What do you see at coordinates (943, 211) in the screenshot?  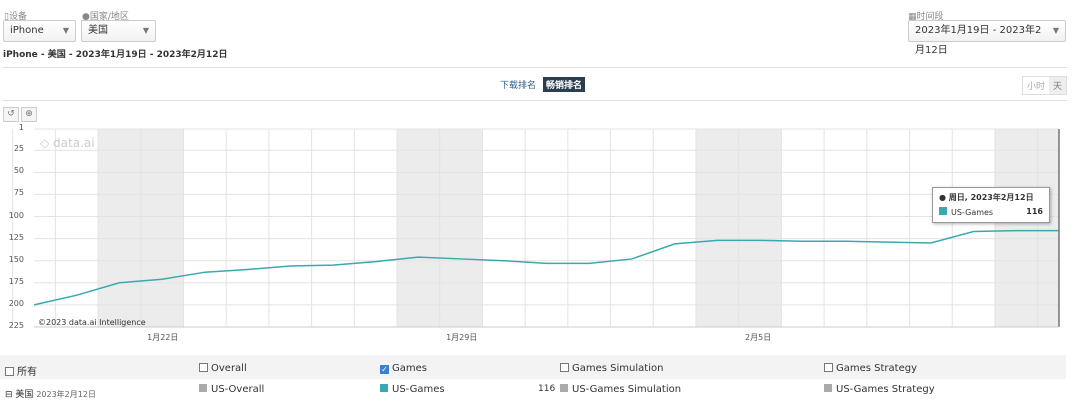 I see `series-swatch` at bounding box center [943, 211].